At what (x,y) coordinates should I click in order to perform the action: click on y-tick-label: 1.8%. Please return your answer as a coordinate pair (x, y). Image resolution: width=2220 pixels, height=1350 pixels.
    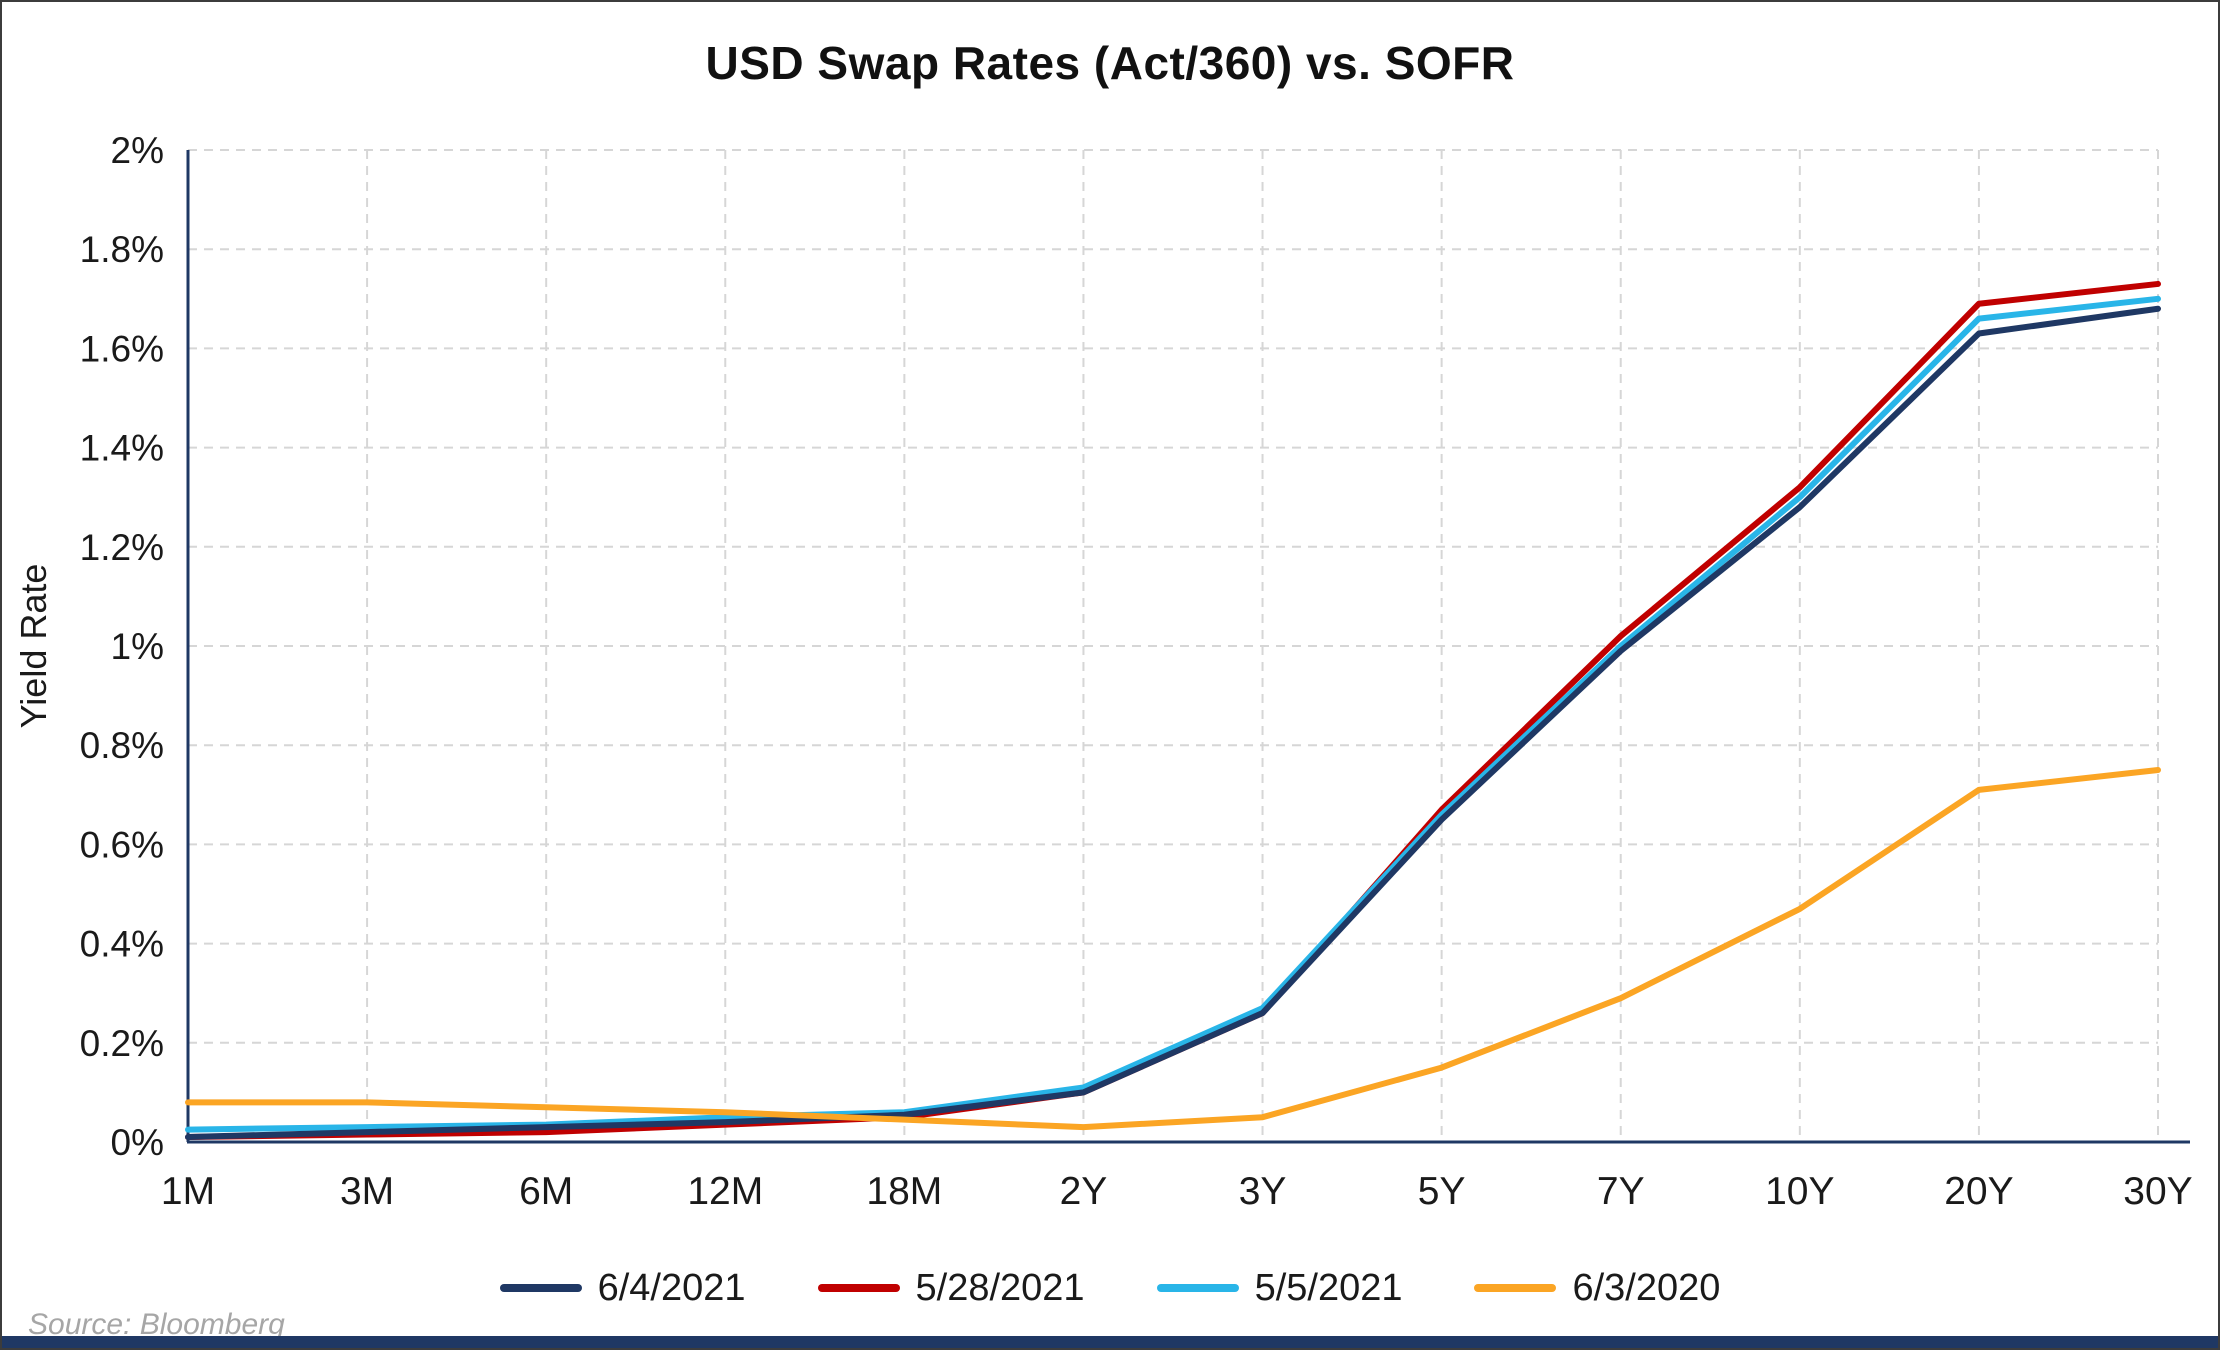
    Looking at the image, I should click on (122, 249).